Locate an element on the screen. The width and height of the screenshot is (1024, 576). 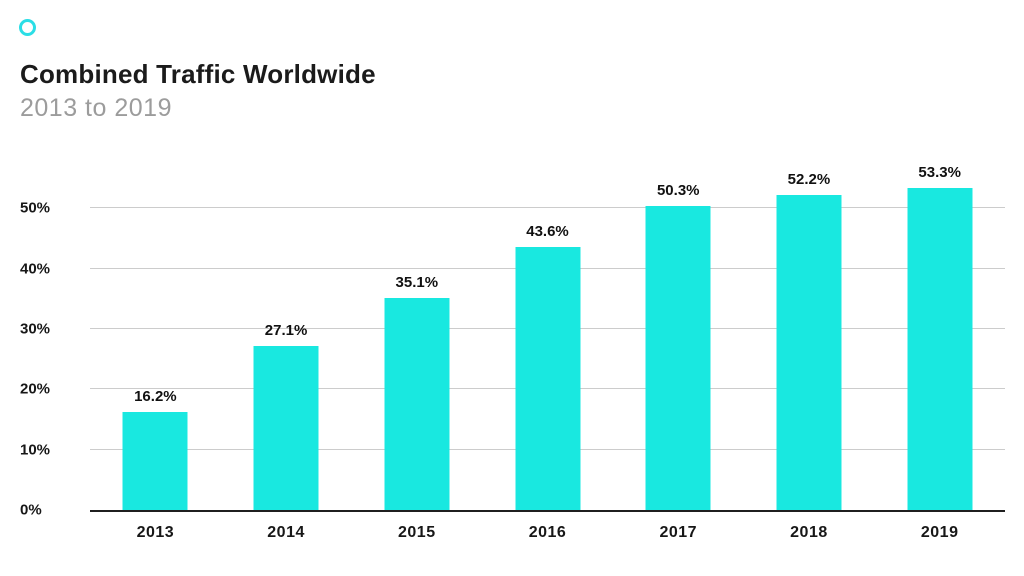
x-axis-label: 2016 is located at coordinates (547, 532).